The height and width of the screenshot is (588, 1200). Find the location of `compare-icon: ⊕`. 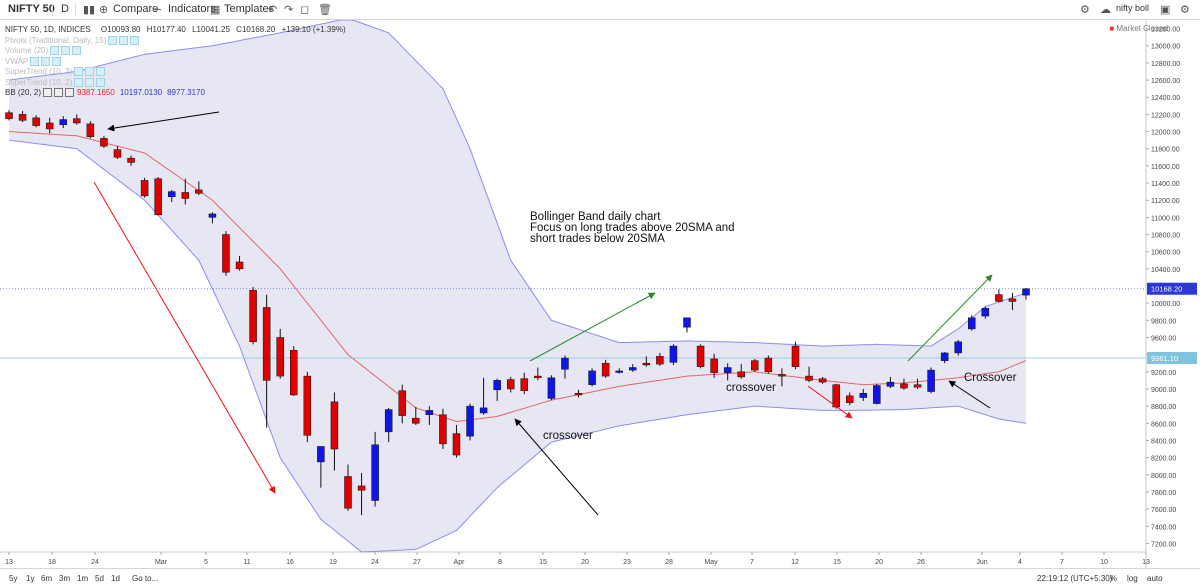

compare-icon: ⊕ is located at coordinates (104, 10).